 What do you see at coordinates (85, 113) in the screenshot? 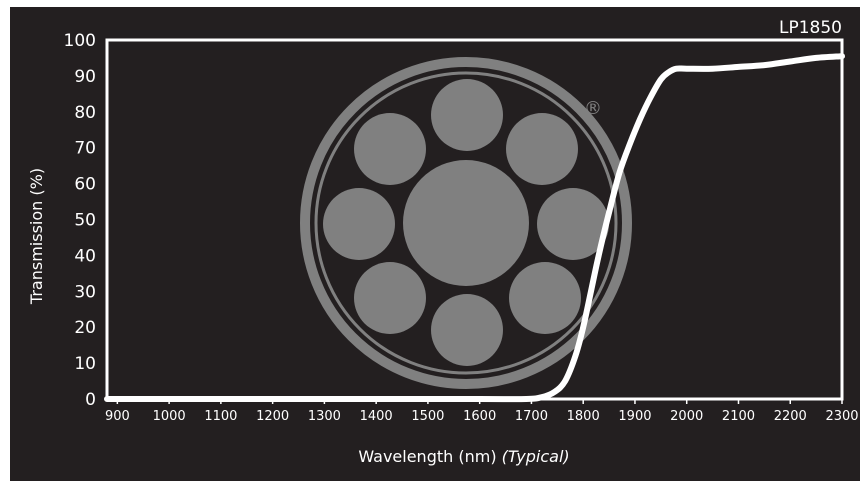
I see `y-tick-label: 80` at bounding box center [85, 113].